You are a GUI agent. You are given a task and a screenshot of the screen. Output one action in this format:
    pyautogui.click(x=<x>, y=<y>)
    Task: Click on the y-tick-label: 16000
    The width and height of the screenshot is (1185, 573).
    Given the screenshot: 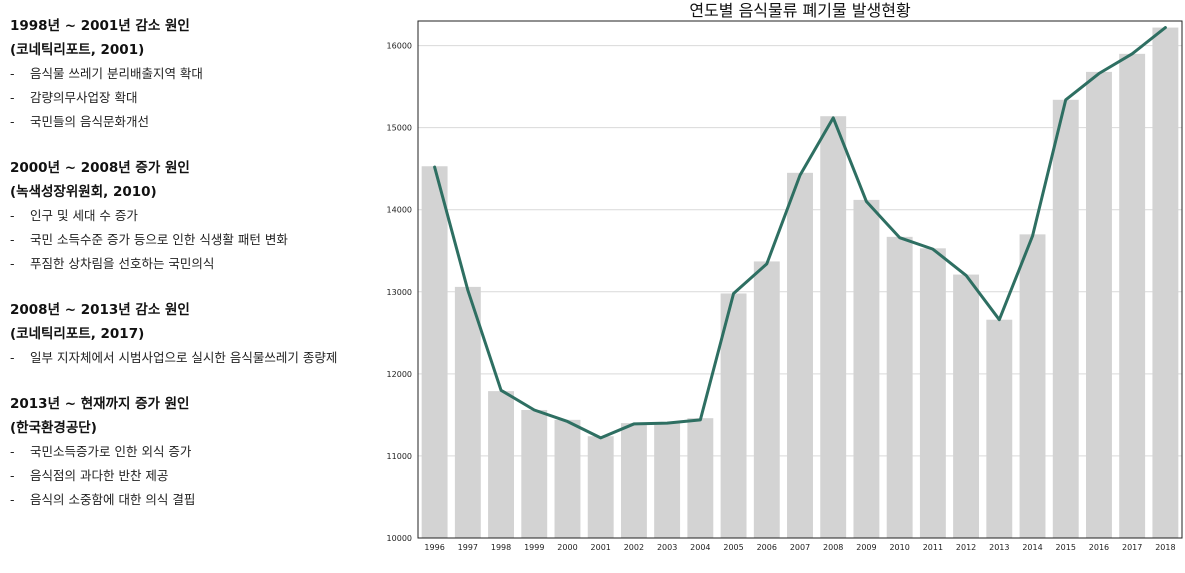 What is the action you would take?
    pyautogui.click(x=399, y=46)
    